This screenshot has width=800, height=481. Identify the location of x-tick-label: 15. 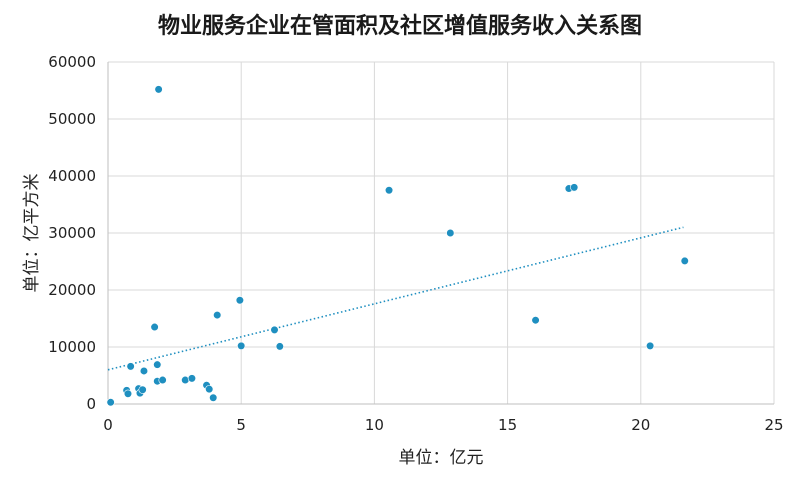
(507, 425).